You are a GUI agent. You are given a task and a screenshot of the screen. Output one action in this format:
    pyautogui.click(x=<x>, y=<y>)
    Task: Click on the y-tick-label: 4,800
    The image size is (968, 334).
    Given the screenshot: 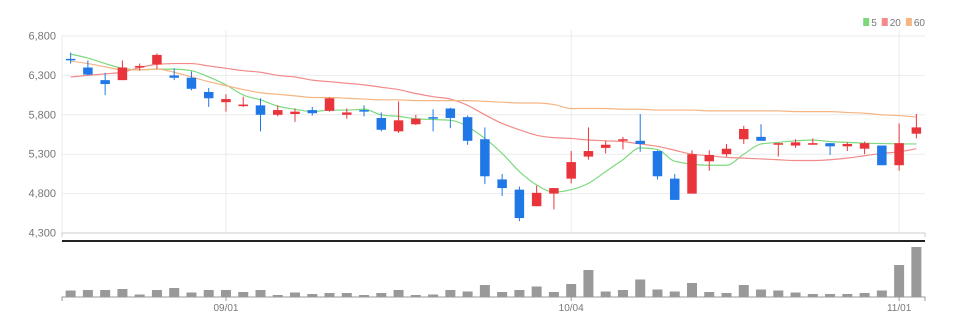 What is the action you would take?
    pyautogui.click(x=42, y=194)
    